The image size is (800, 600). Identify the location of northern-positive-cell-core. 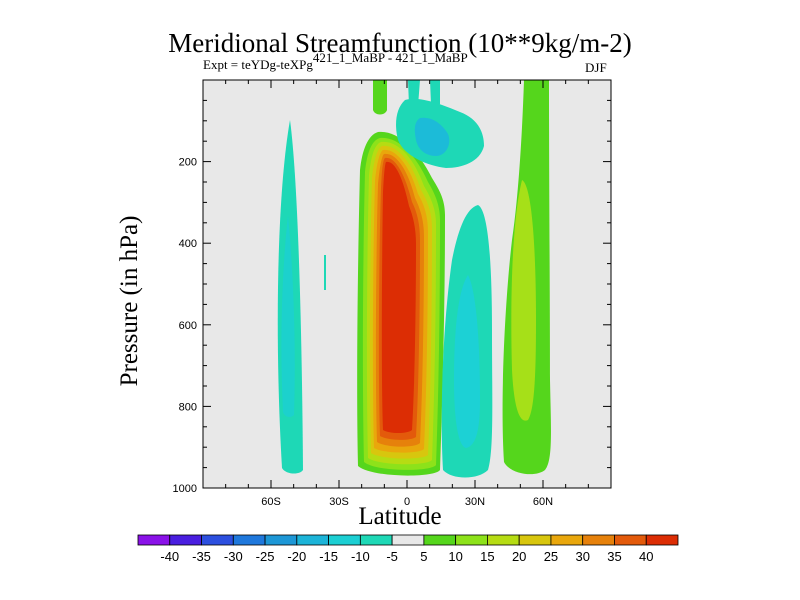
(523, 300).